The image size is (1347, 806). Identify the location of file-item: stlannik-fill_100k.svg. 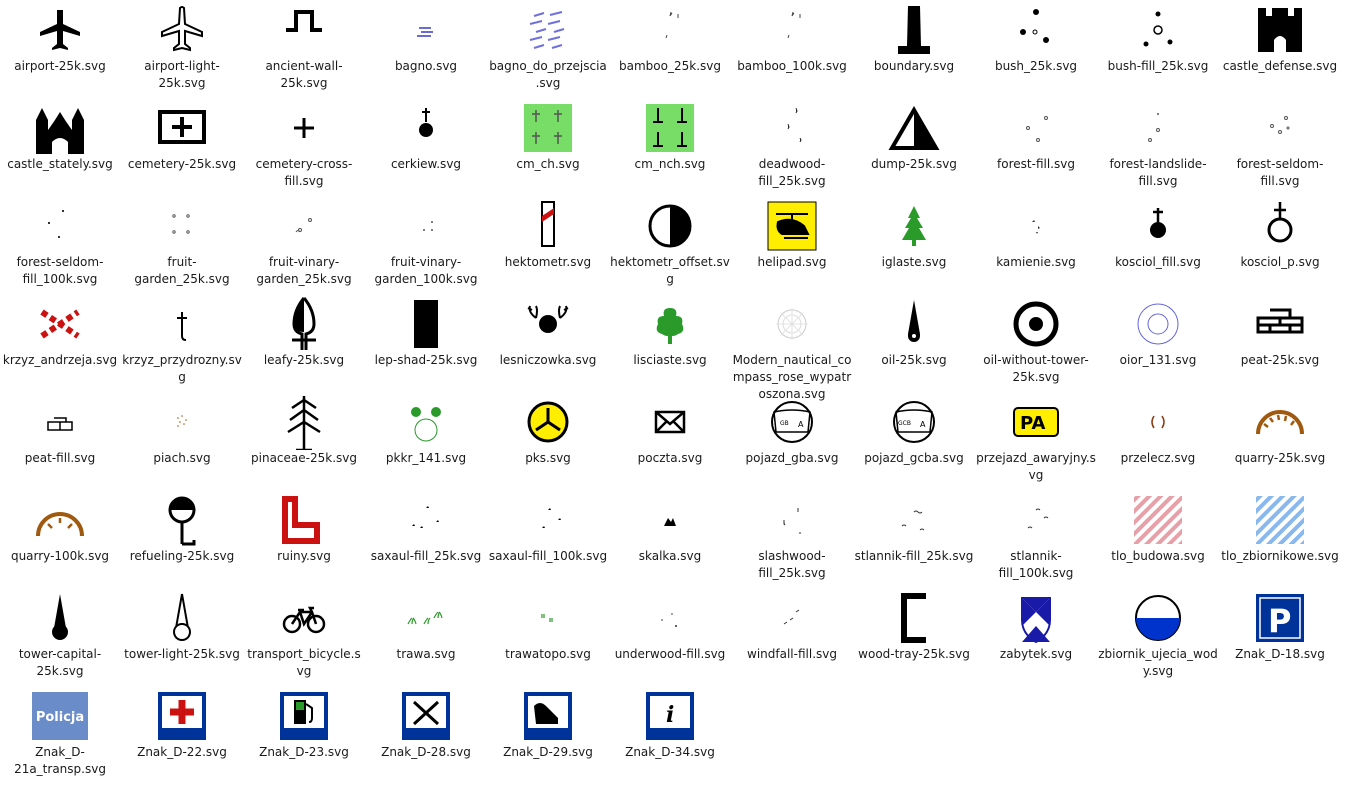
(1036, 539).